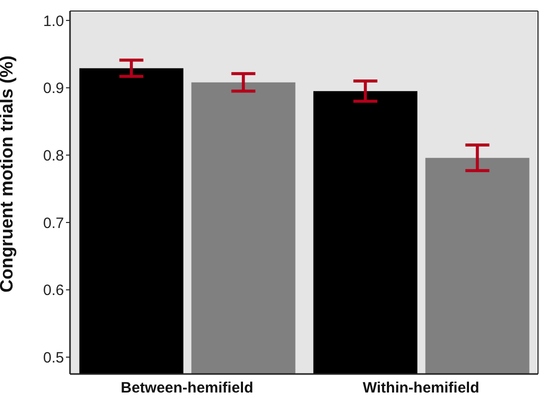 The height and width of the screenshot is (410, 539). What do you see at coordinates (187, 388) in the screenshot?
I see `x-tick-label: Between-hemifield` at bounding box center [187, 388].